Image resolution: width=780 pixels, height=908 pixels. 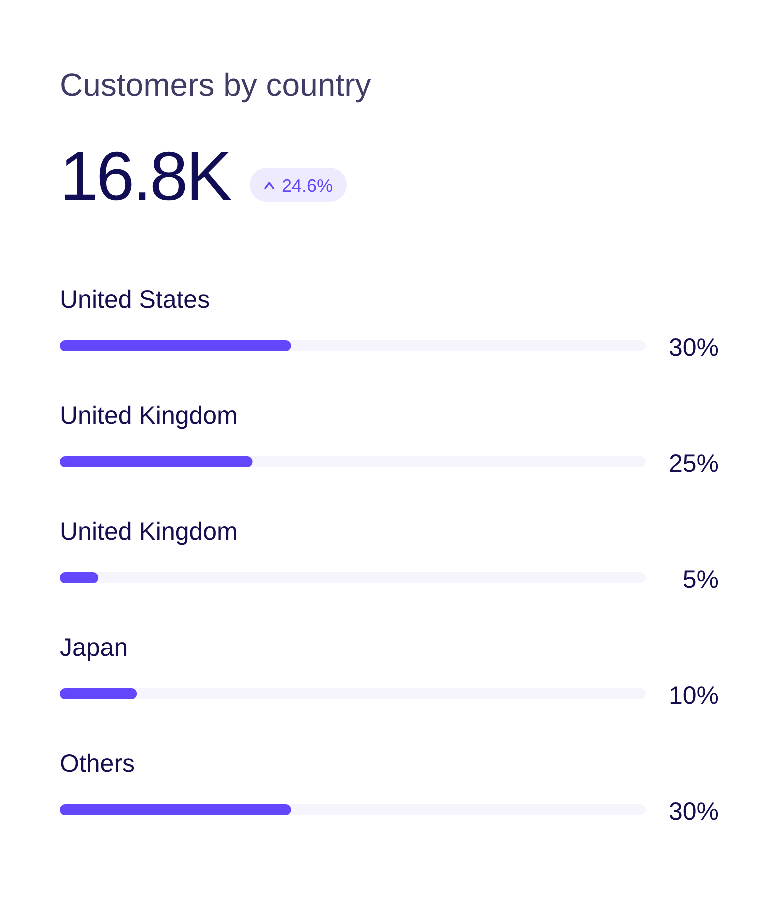 I want to click on data-label: 25%, so click(x=693, y=464).